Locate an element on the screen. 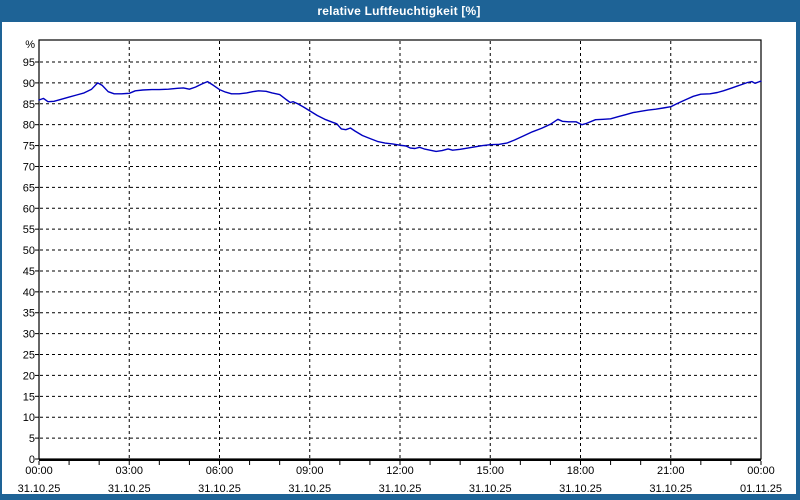  svg-text: 85 is located at coordinates (29, 105).